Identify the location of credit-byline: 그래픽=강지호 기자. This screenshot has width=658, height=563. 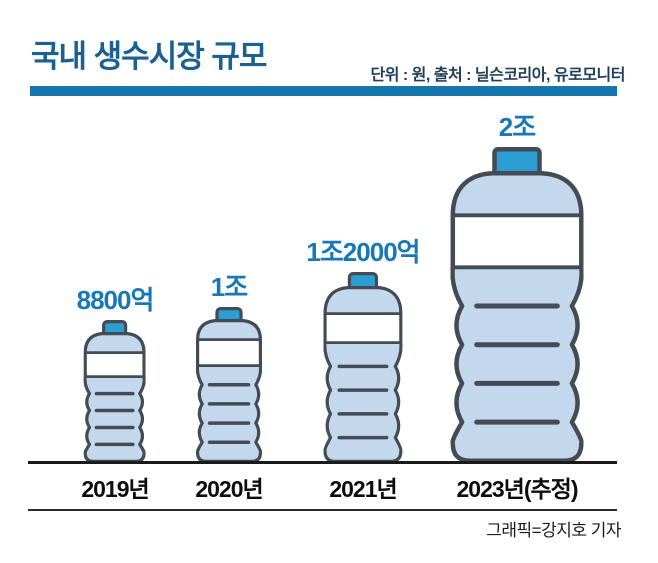
(553, 530).